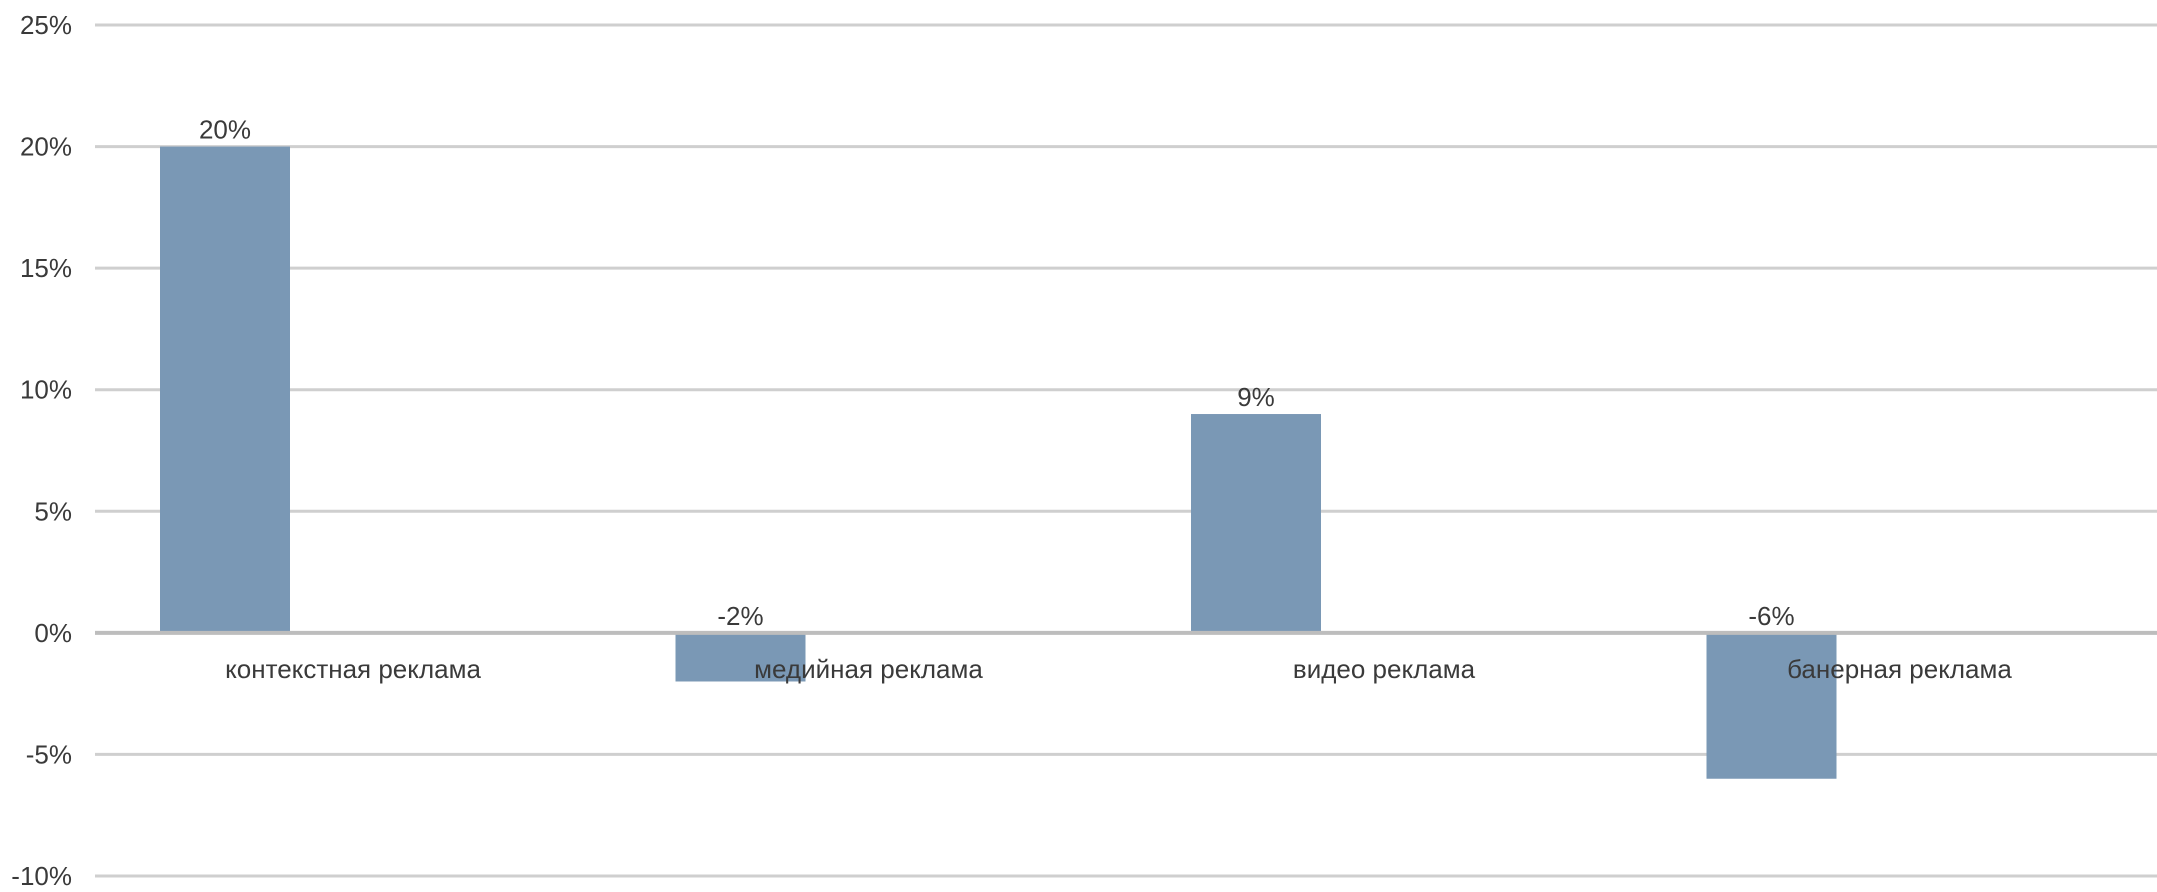 The width and height of the screenshot is (2157, 892). Describe the element at coordinates (53, 511) in the screenshot. I see `y-tick-label: 5%` at that location.